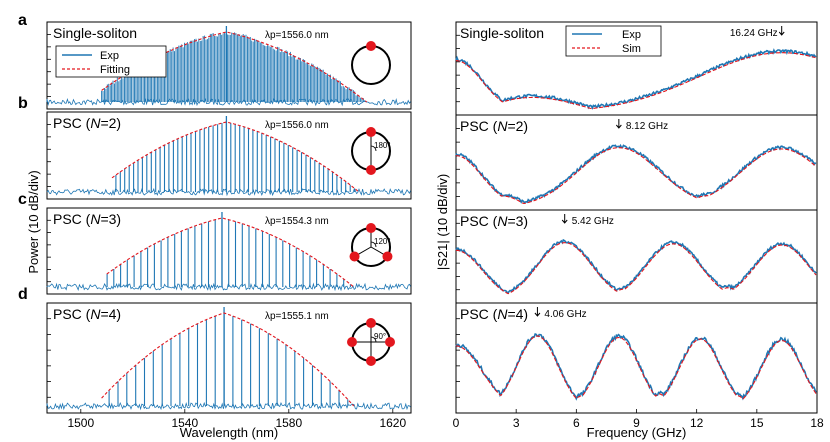  What do you see at coordinates (110, 219) in the screenshot?
I see `spectrum-title-c-part: =3)` at bounding box center [110, 219].